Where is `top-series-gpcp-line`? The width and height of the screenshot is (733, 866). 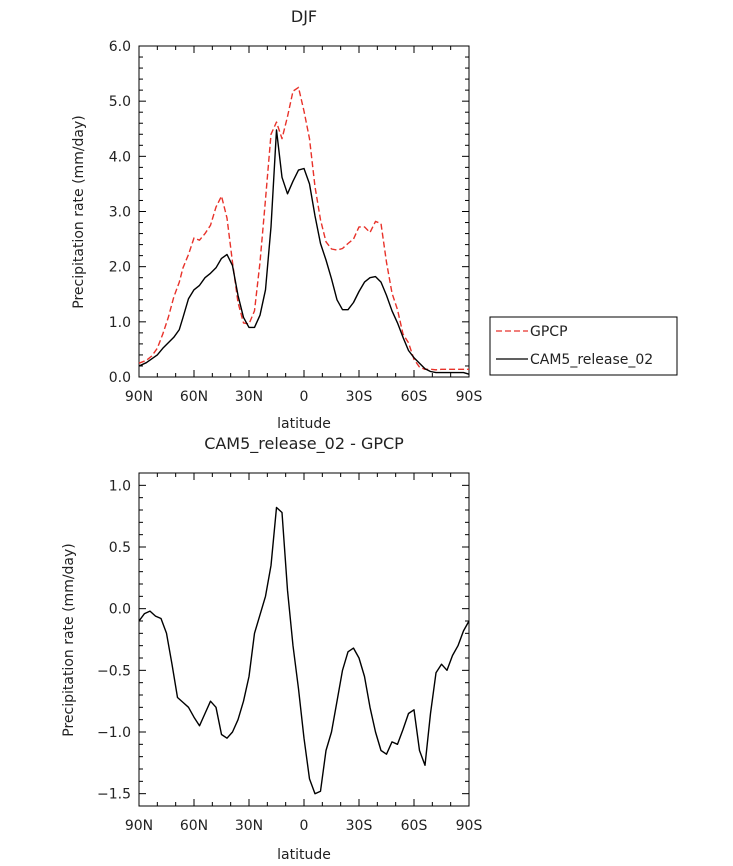 top-series-gpcp-line is located at coordinates (303, 228).